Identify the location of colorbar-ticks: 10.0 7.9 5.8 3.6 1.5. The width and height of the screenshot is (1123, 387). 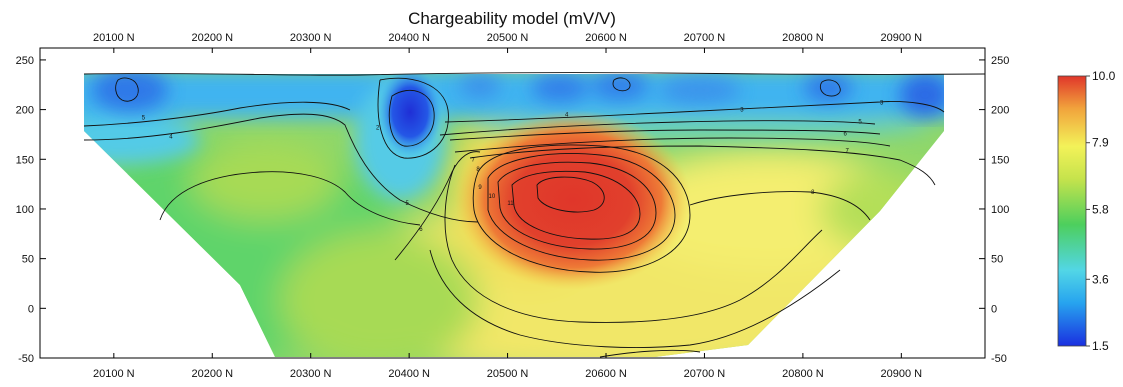
(1101, 211).